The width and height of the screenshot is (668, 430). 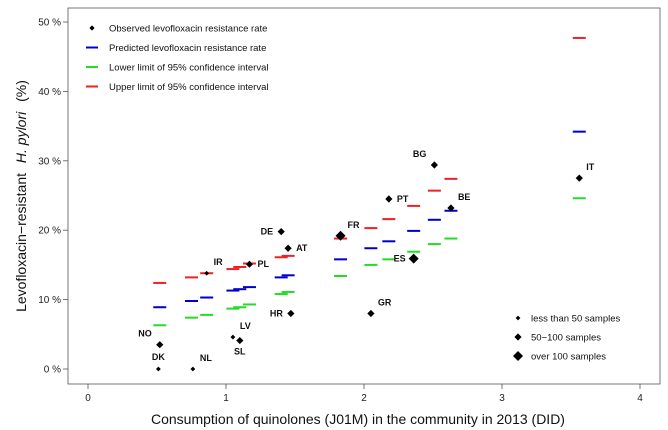 I want to click on x-tick-label: 3, so click(x=502, y=398).